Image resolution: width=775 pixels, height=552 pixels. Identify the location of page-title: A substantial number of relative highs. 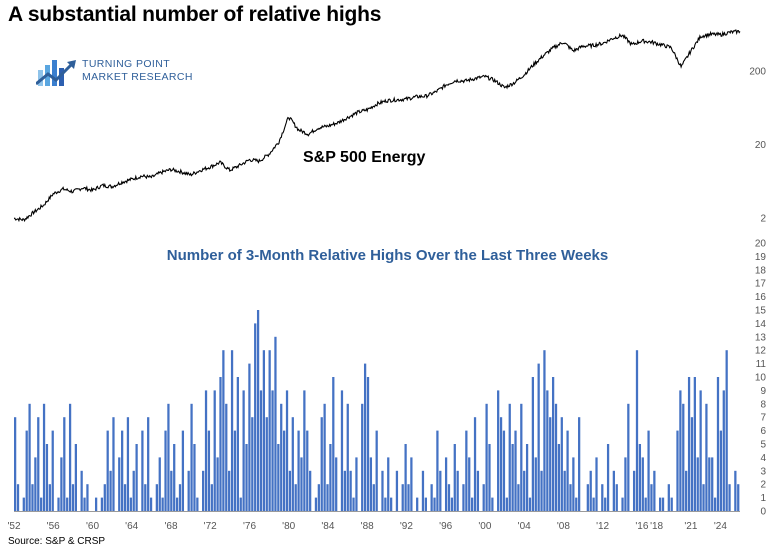
(195, 14).